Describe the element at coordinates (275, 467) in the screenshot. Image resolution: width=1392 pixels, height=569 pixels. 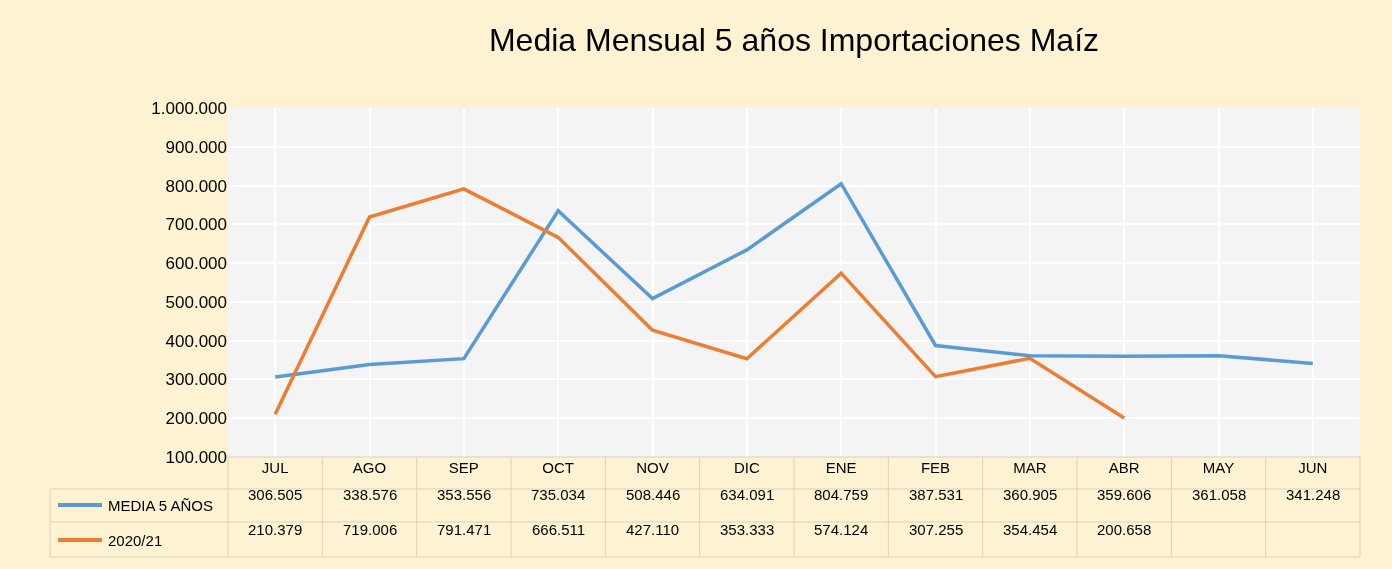
I see `x-tick-label: JUL` at that location.